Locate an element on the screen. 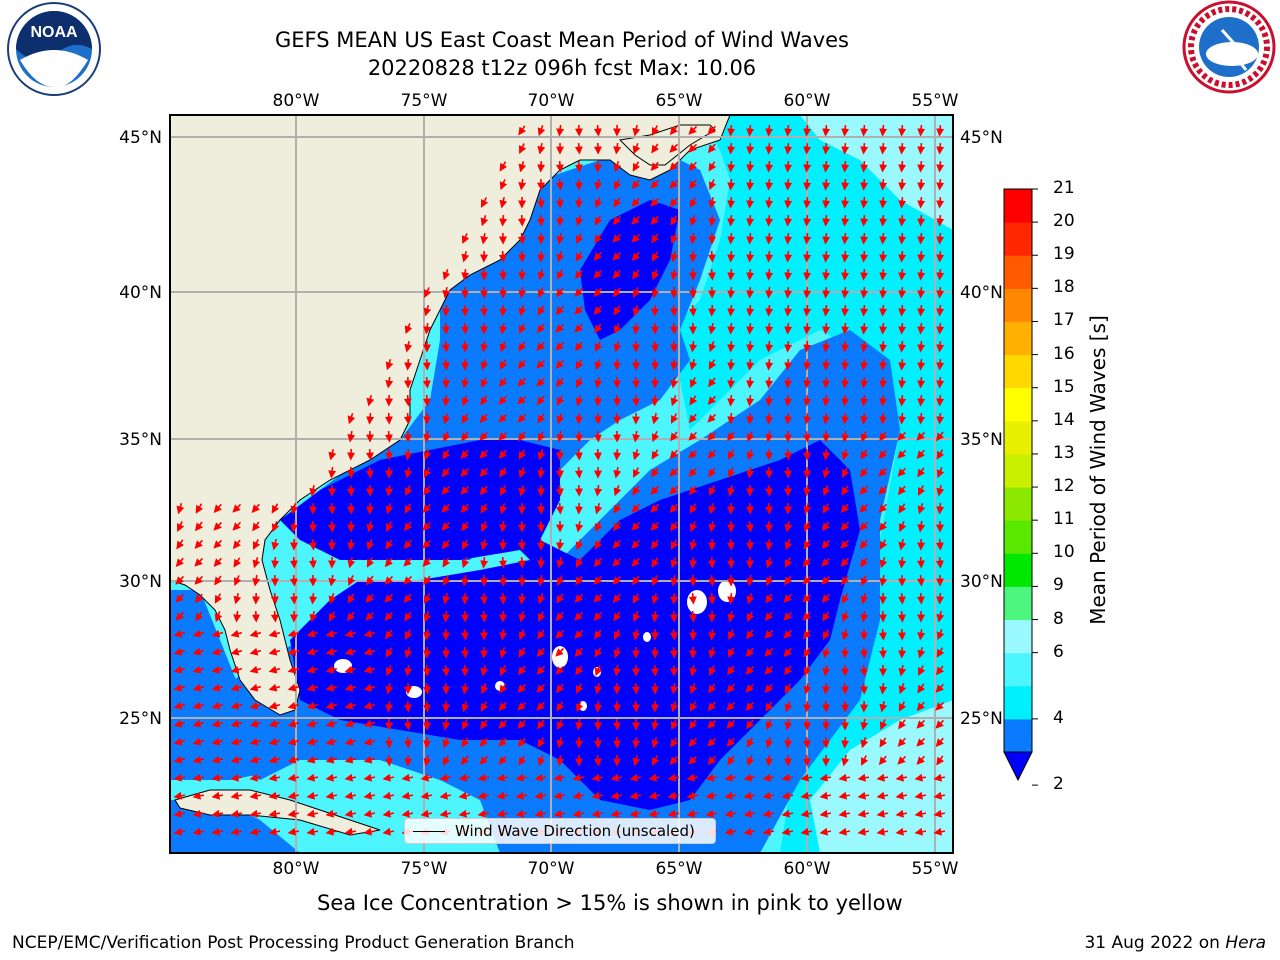  colorbar-segment is located at coordinates (1018, 305).